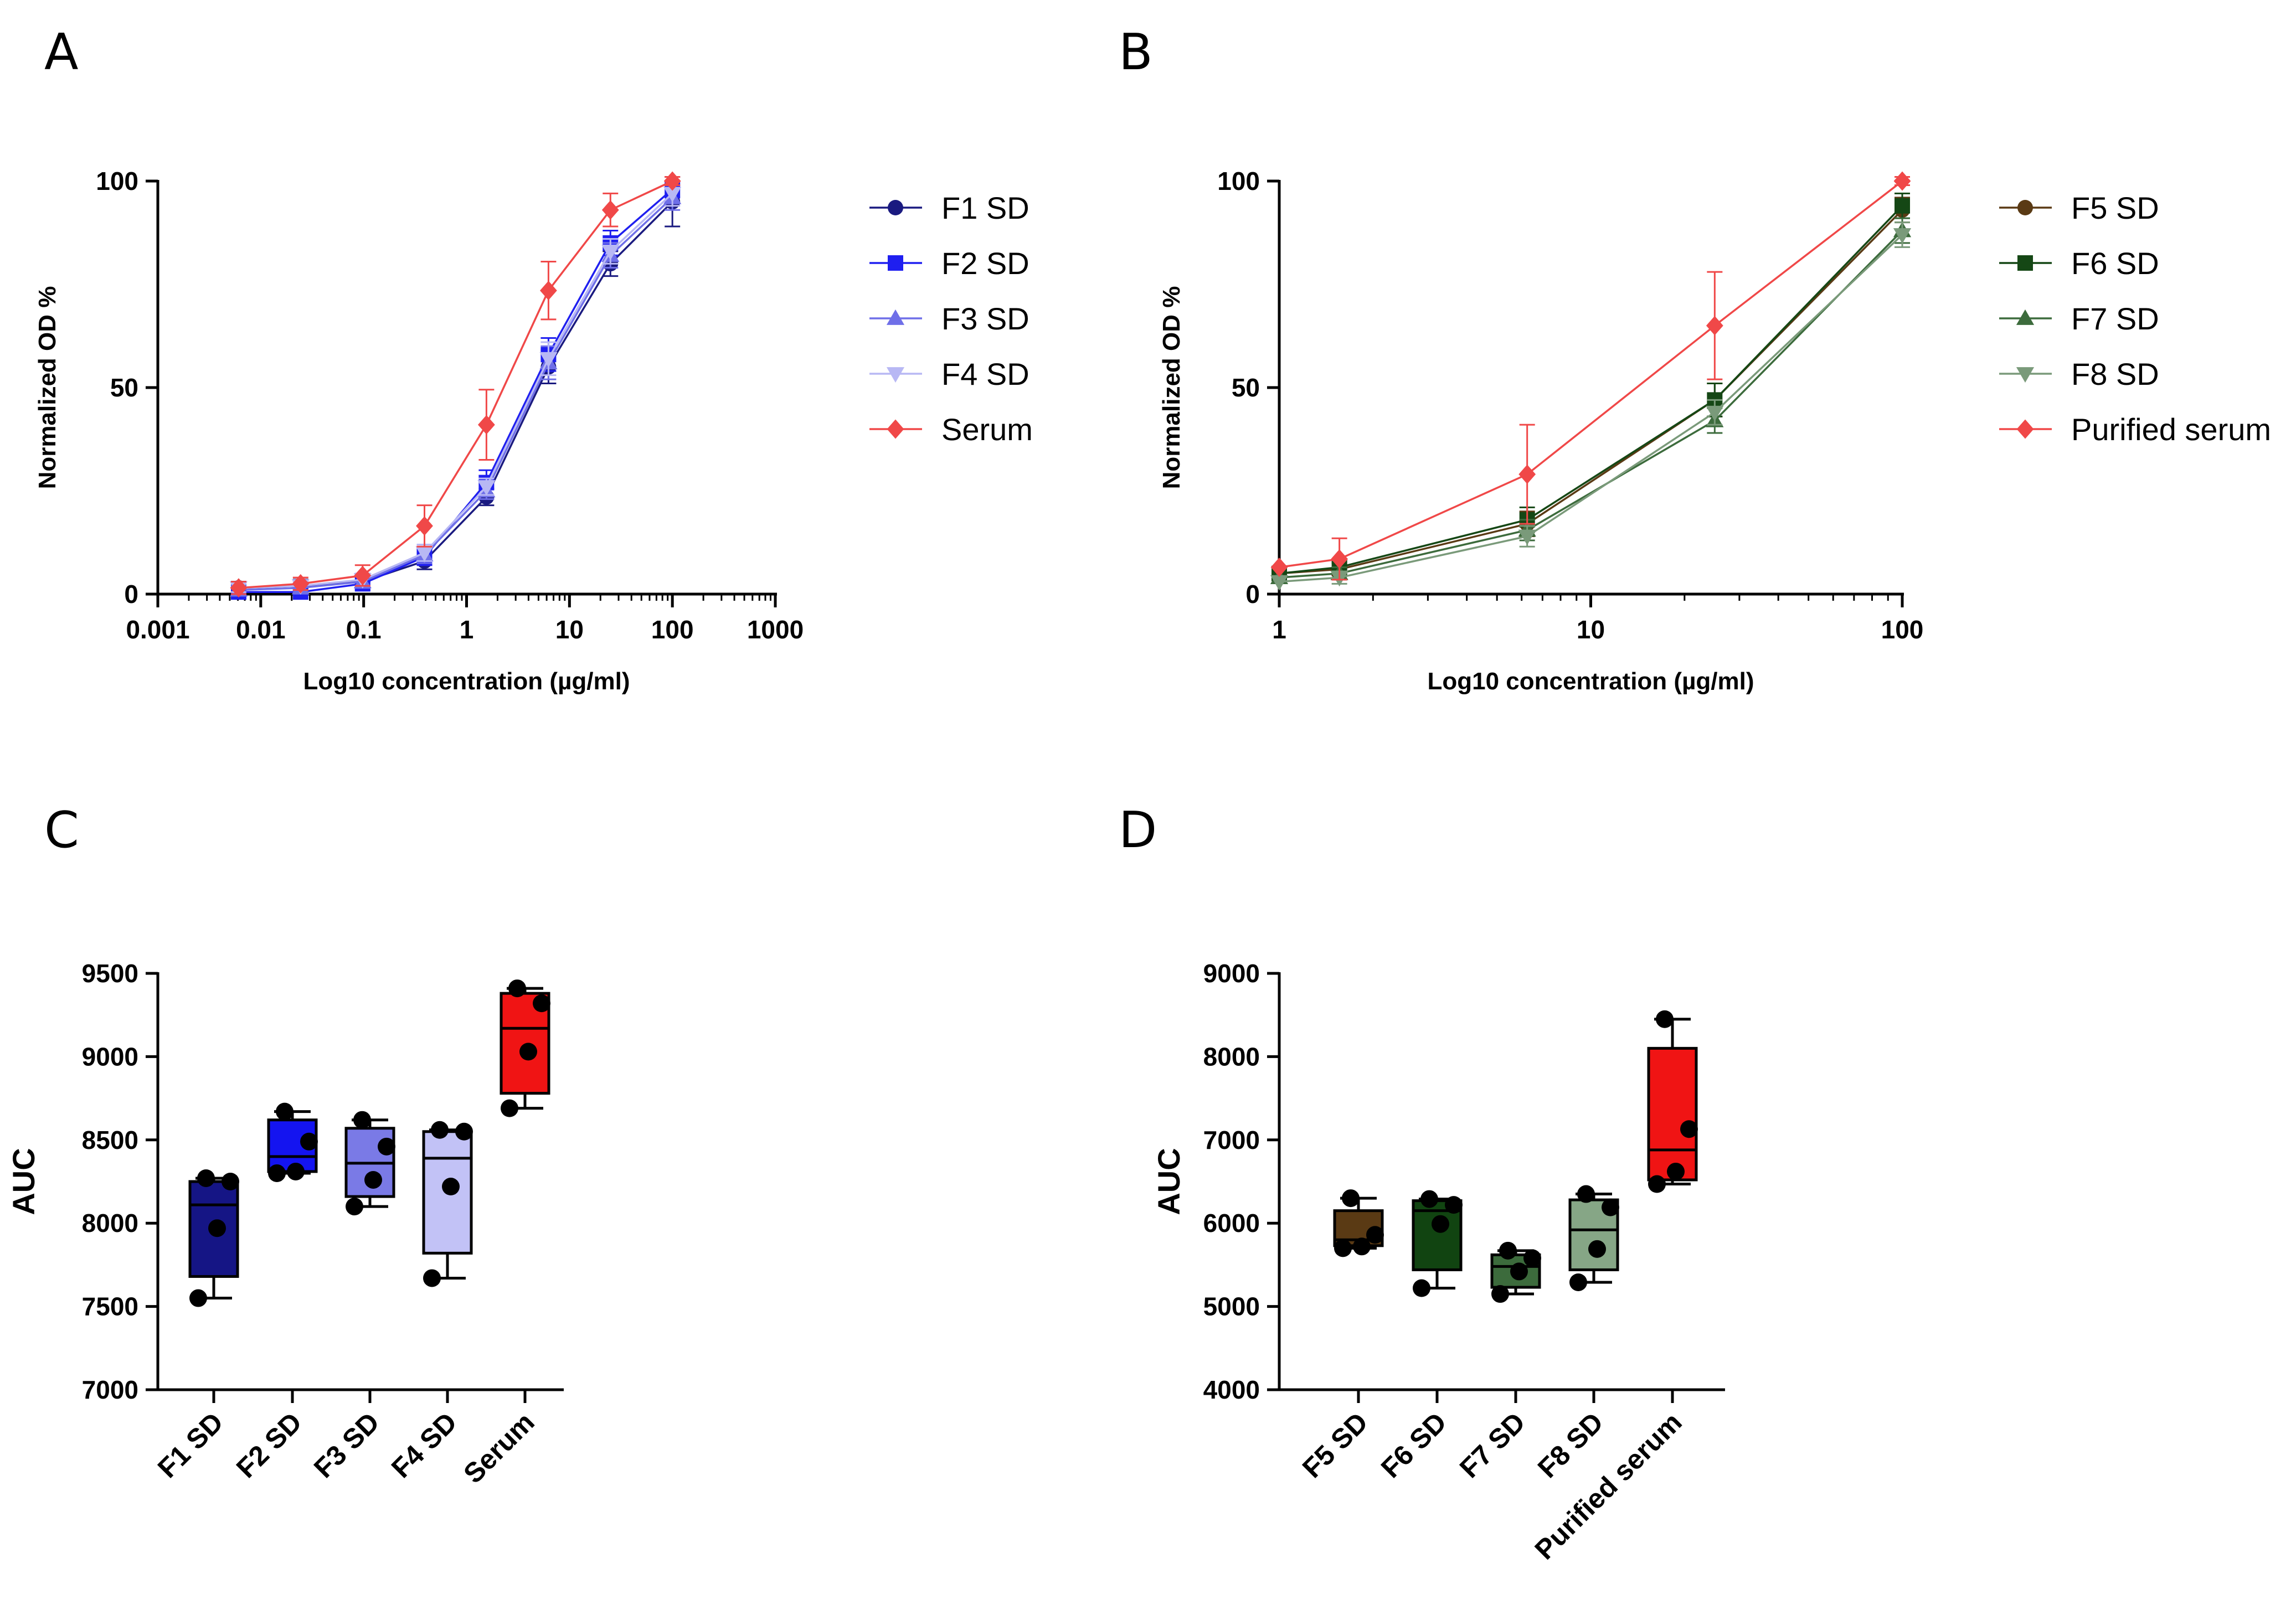 This screenshot has width=2296, height=1604. I want to click on series-purified-serum, so click(1590, 376).